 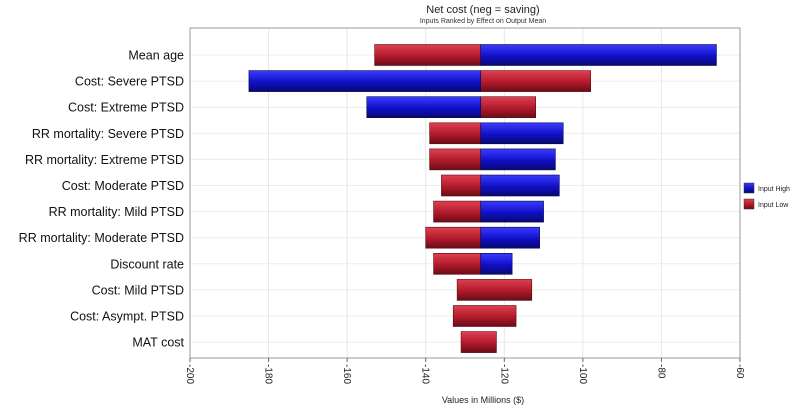 What do you see at coordinates (582, 374) in the screenshot?
I see `x-tick-label: -100` at bounding box center [582, 374].